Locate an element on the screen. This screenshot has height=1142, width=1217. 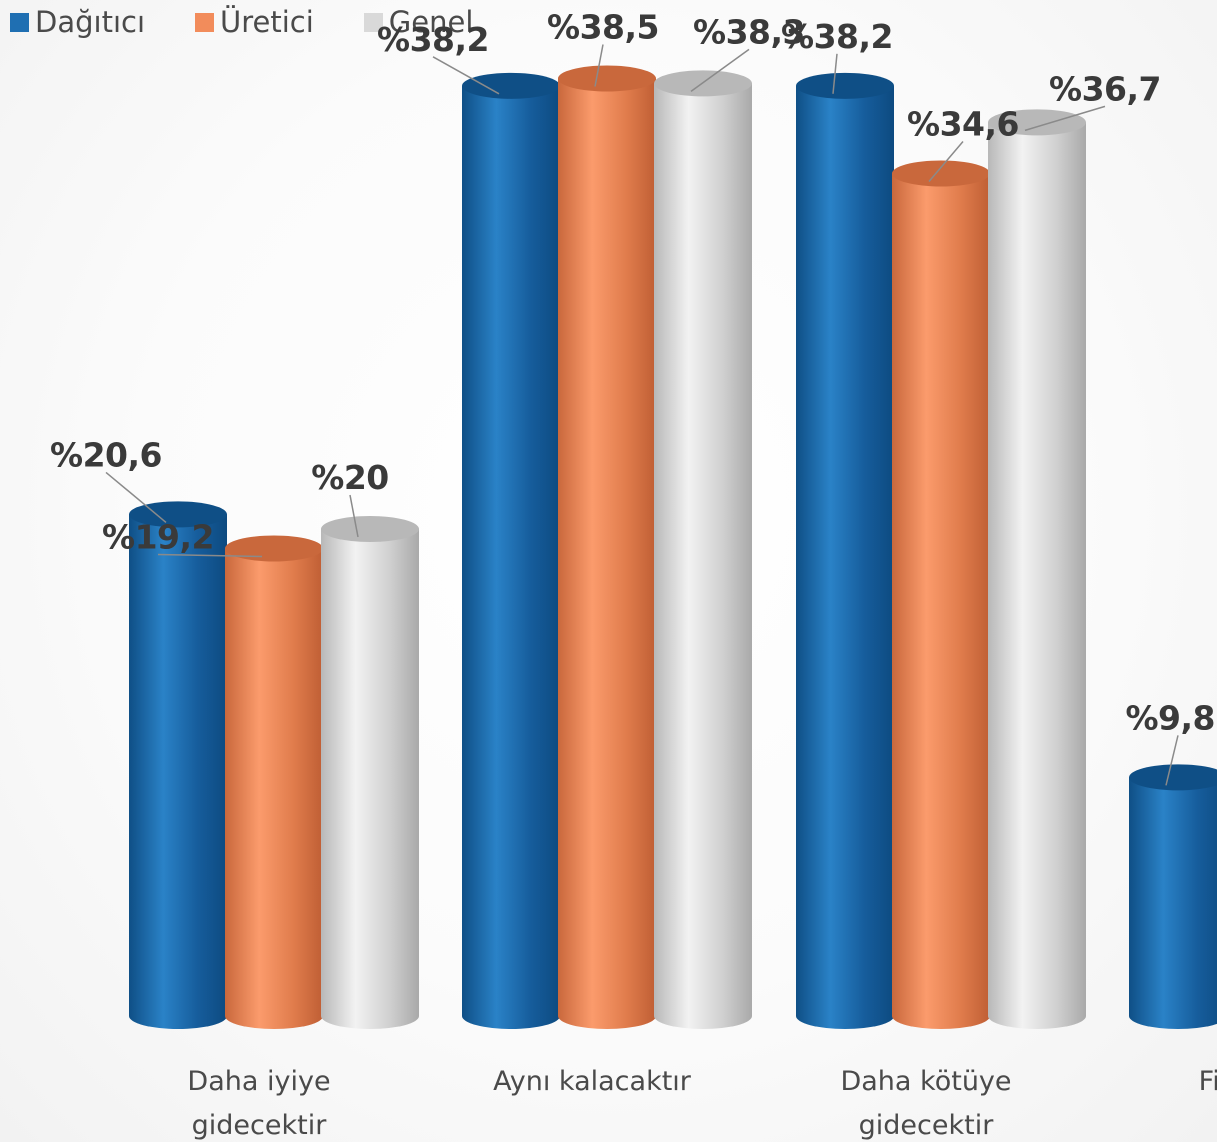
legend: Dağıtıcı Üretici Genel is located at coordinates (266, 22).